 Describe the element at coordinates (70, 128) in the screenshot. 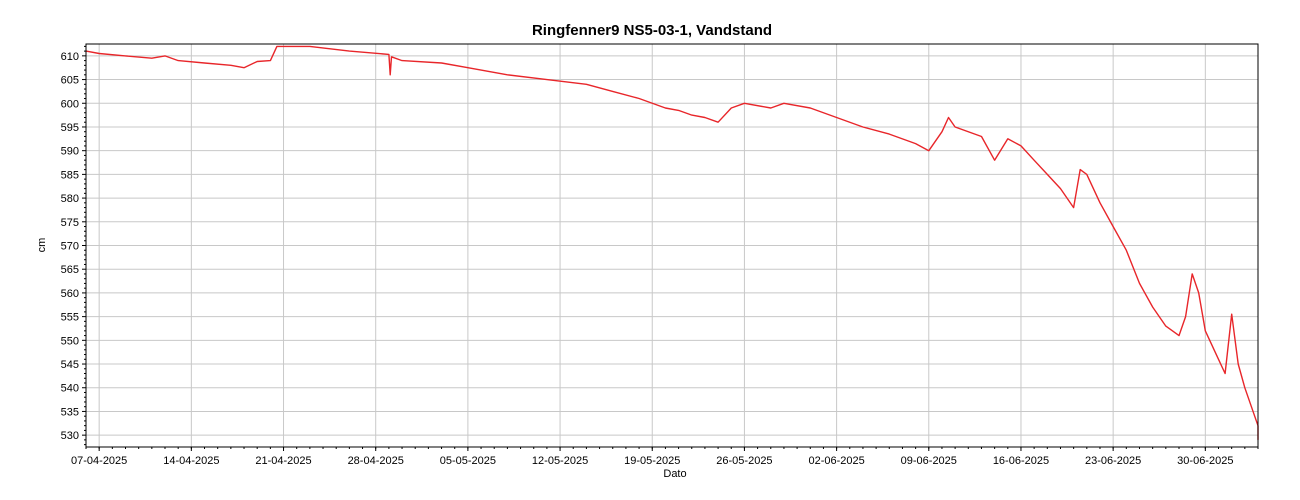

I see `y-tick-label: 595` at that location.